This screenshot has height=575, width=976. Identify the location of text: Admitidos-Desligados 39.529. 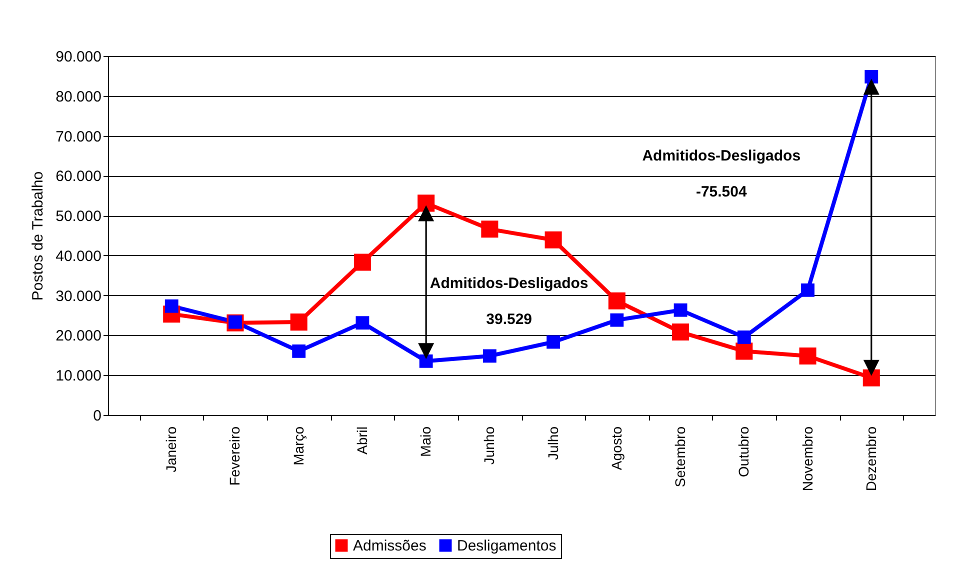
(509, 301).